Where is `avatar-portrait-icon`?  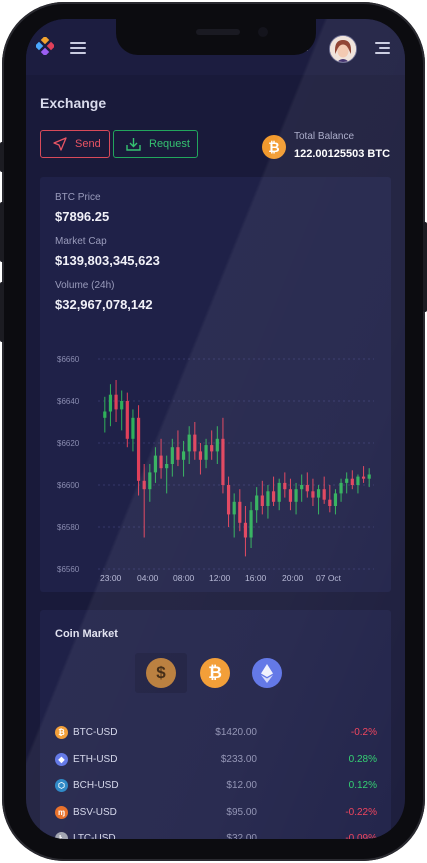 avatar-portrait-icon is located at coordinates (343, 49).